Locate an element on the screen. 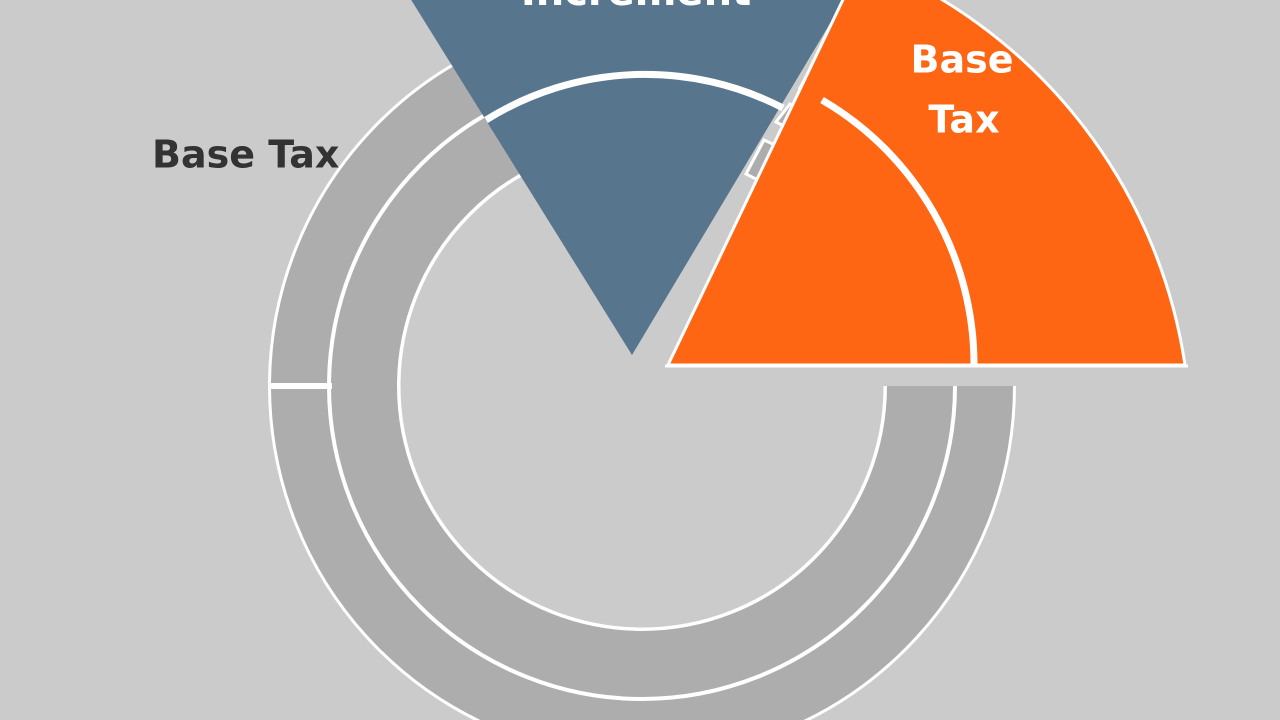 The width and height of the screenshot is (1280, 720). base-tax-label: Base Tax is located at coordinates (245, 155).